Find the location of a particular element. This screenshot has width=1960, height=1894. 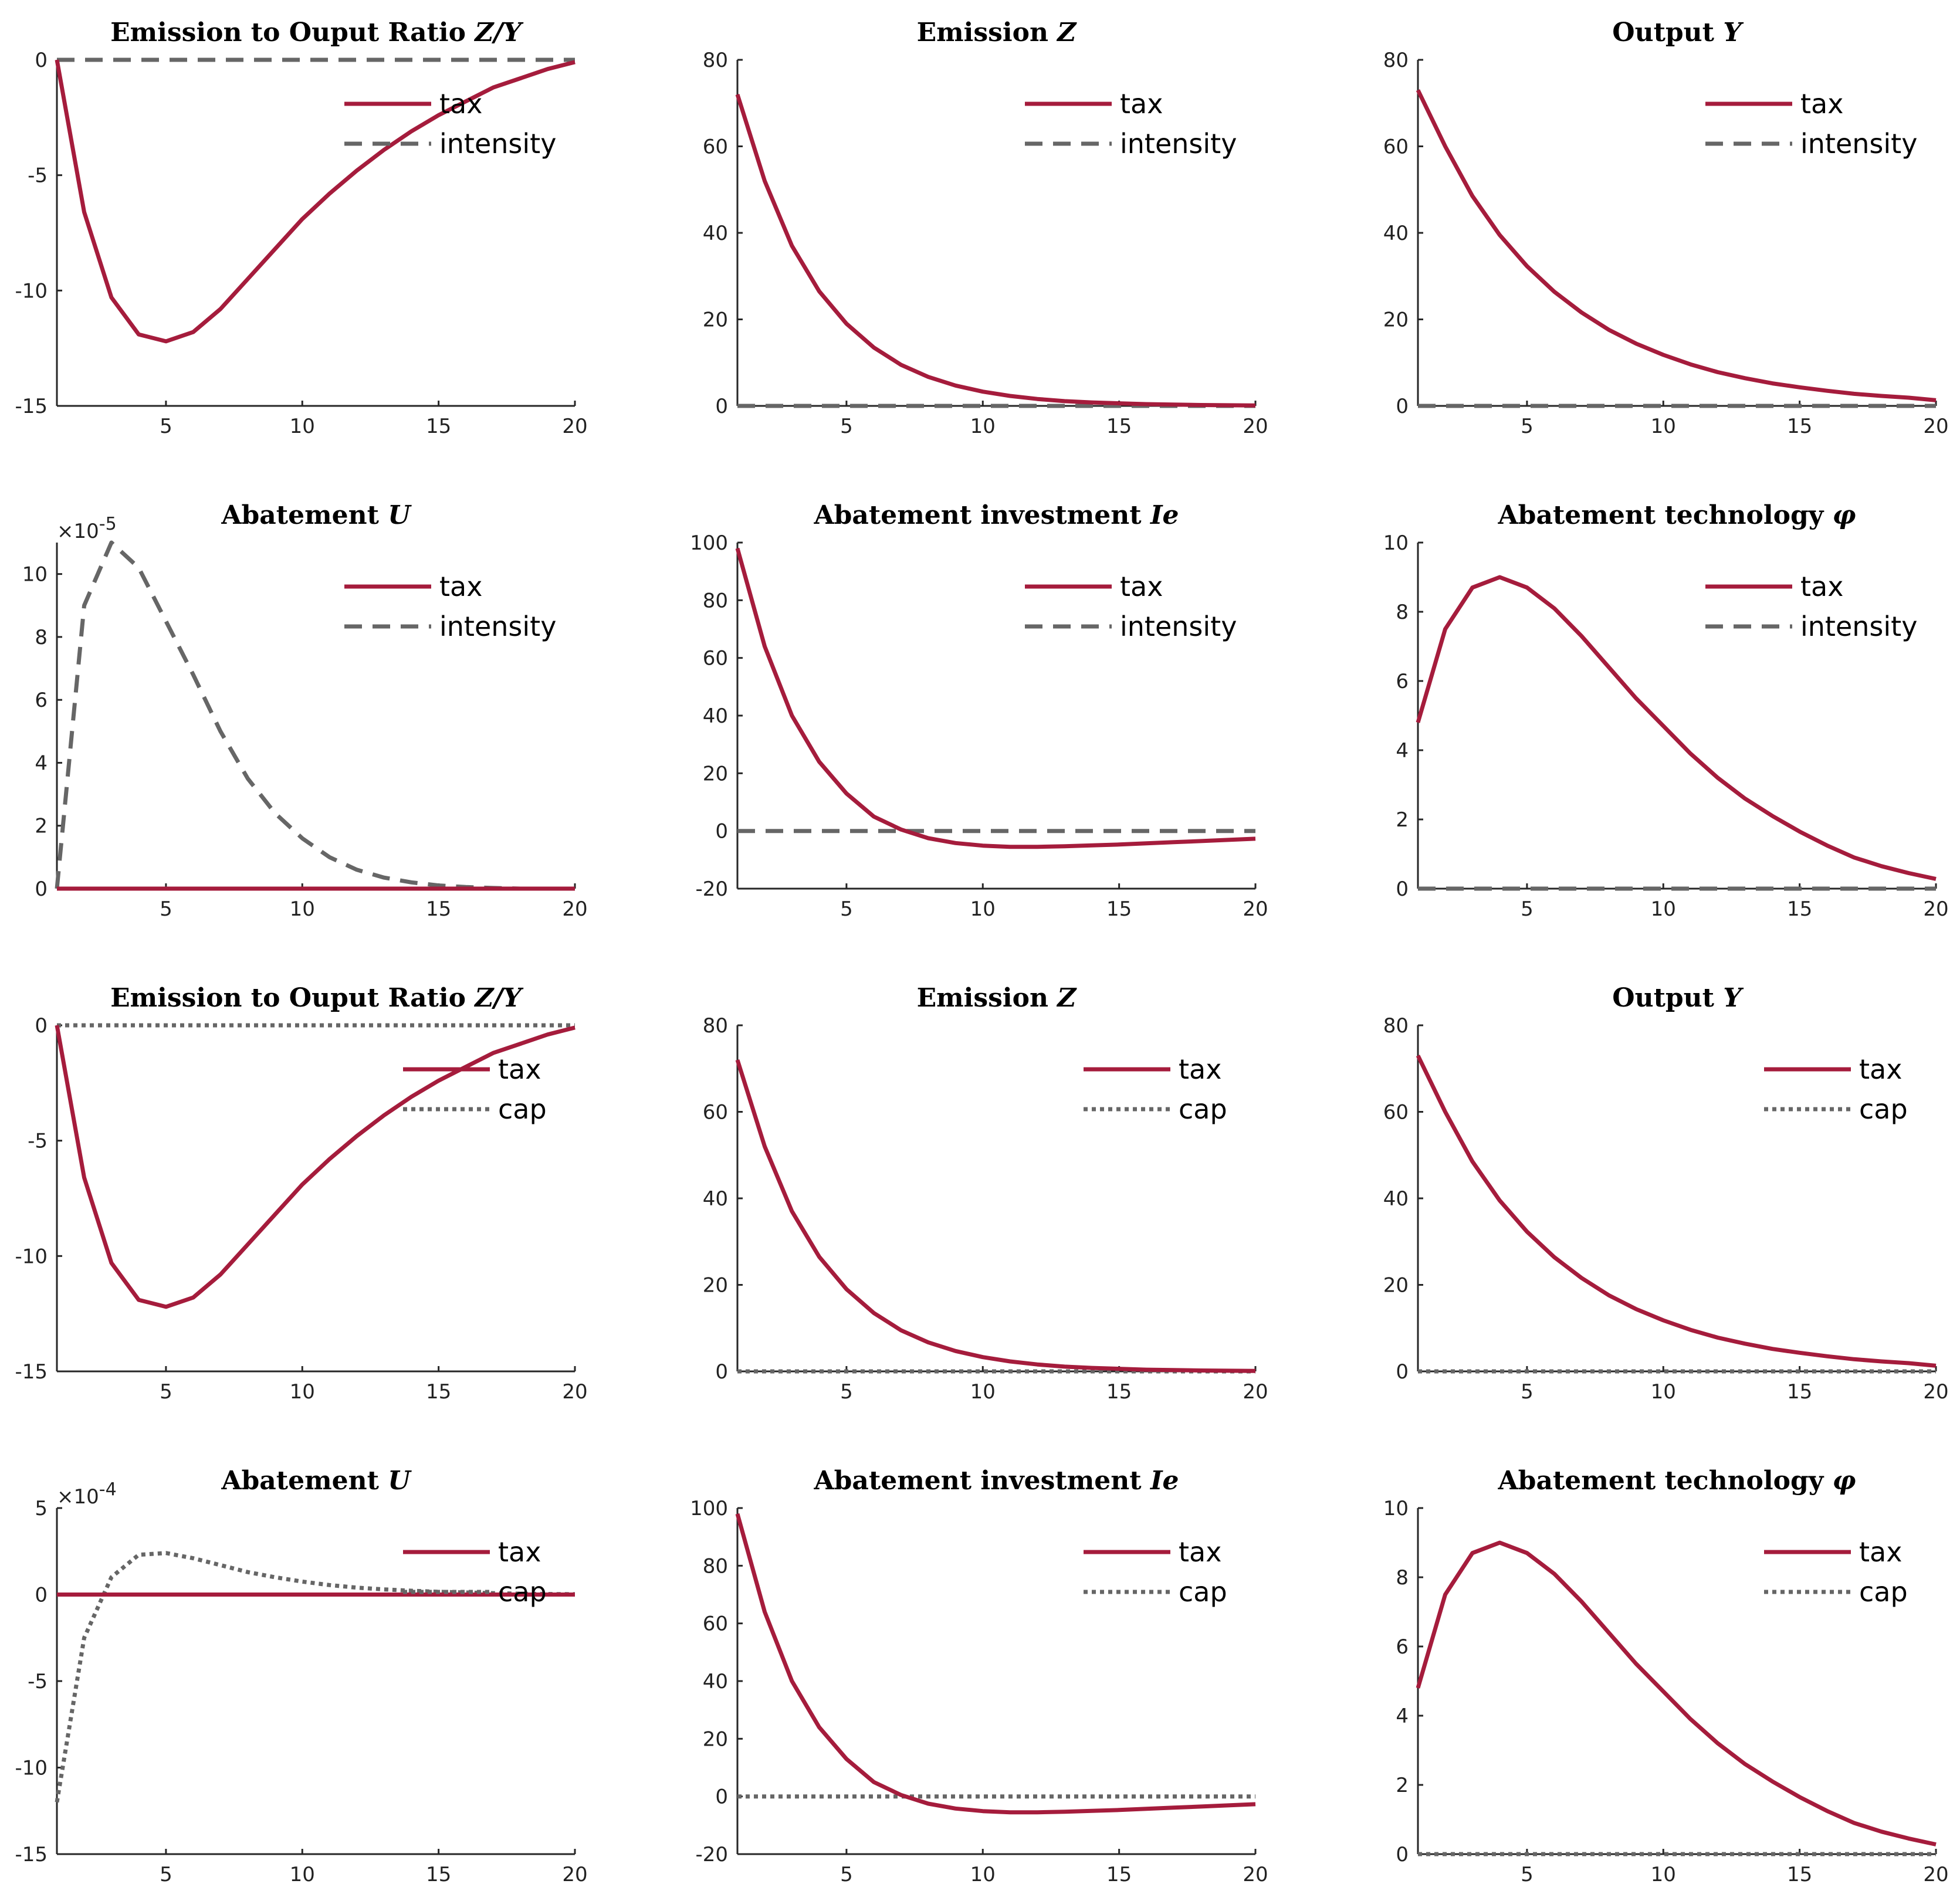

y-scale-base: ×10 is located at coordinates (78, 531).